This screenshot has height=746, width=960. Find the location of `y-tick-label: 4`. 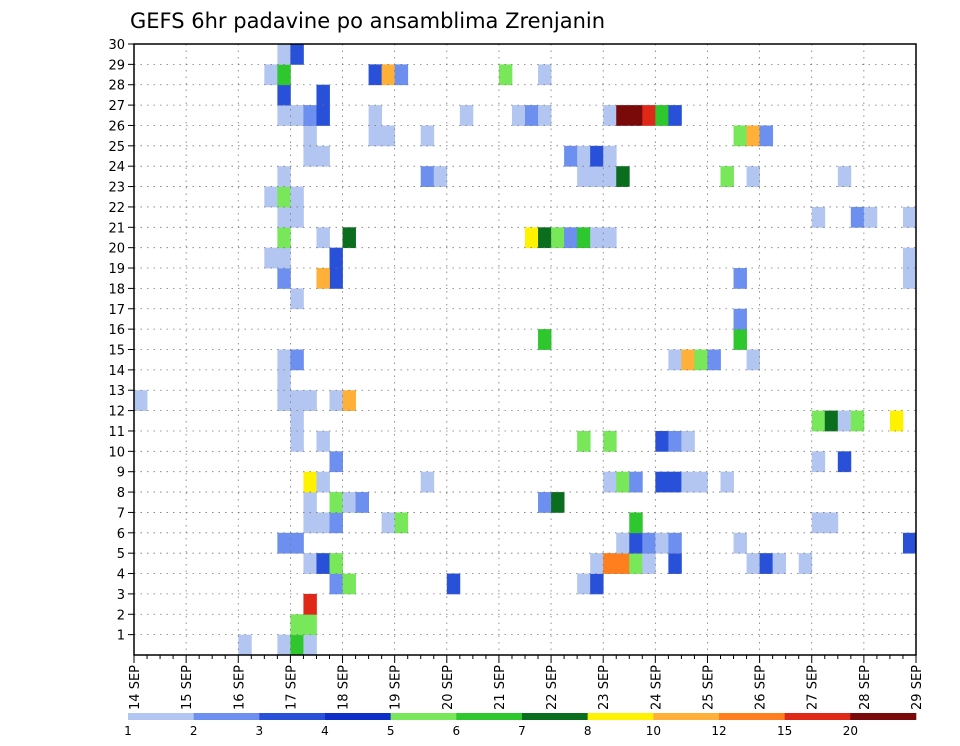

y-tick-label: 4 is located at coordinates (121, 575).